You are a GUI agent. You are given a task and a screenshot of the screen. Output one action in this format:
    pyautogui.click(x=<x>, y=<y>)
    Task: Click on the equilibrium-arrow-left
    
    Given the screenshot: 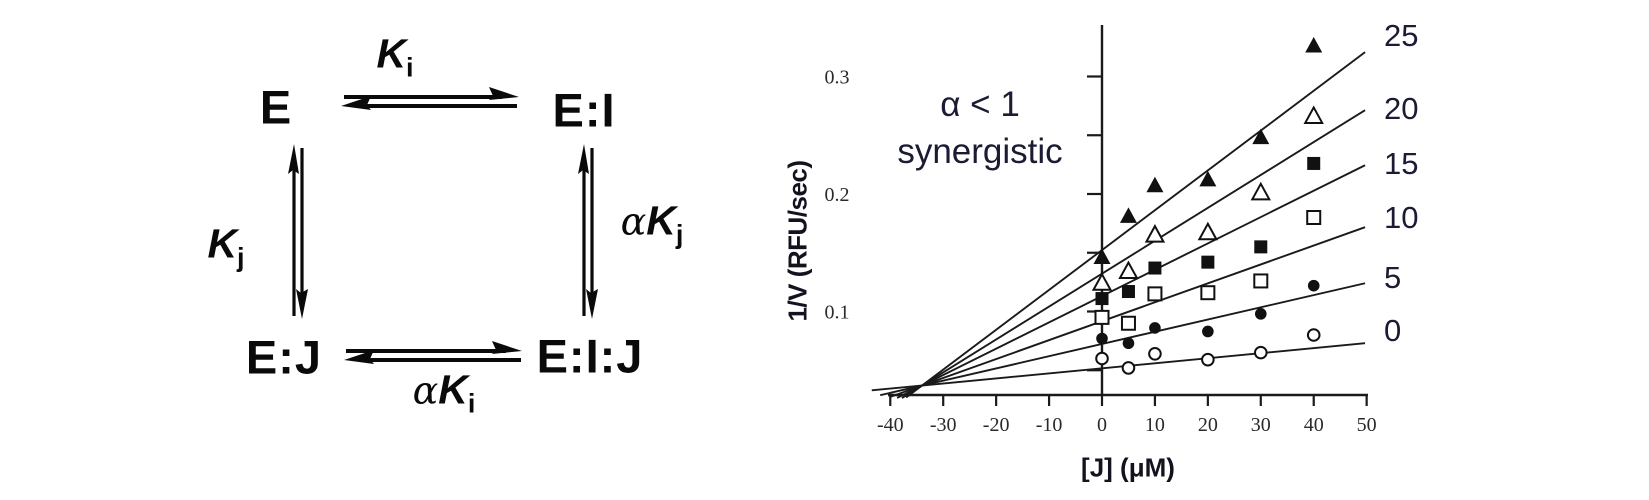 What is the action you would take?
    pyautogui.click(x=298, y=231)
    